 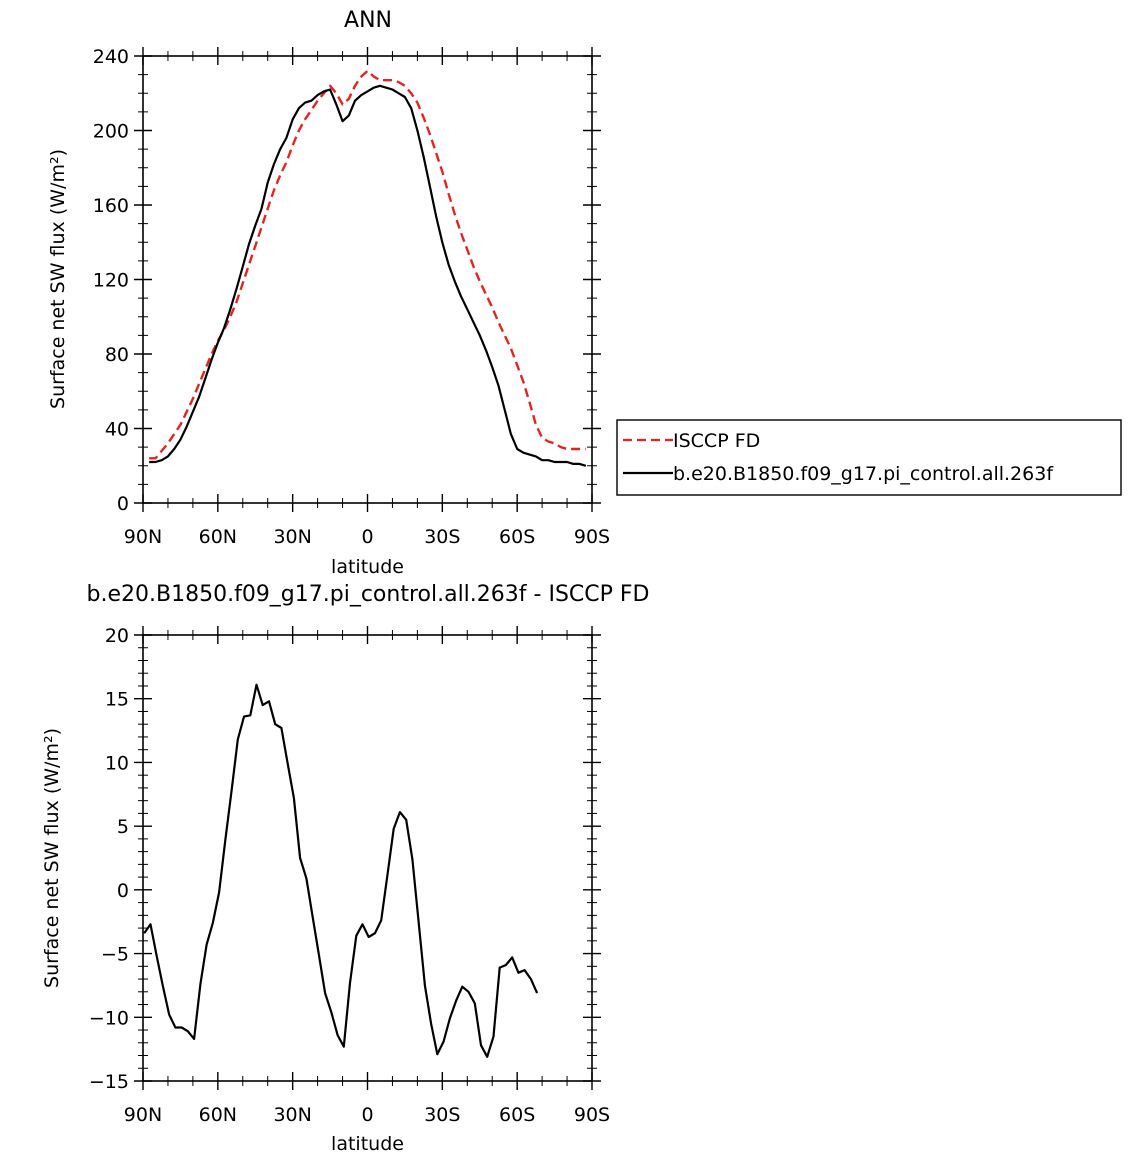 What do you see at coordinates (117, 636) in the screenshot?
I see `y-tick-label: 20` at bounding box center [117, 636].